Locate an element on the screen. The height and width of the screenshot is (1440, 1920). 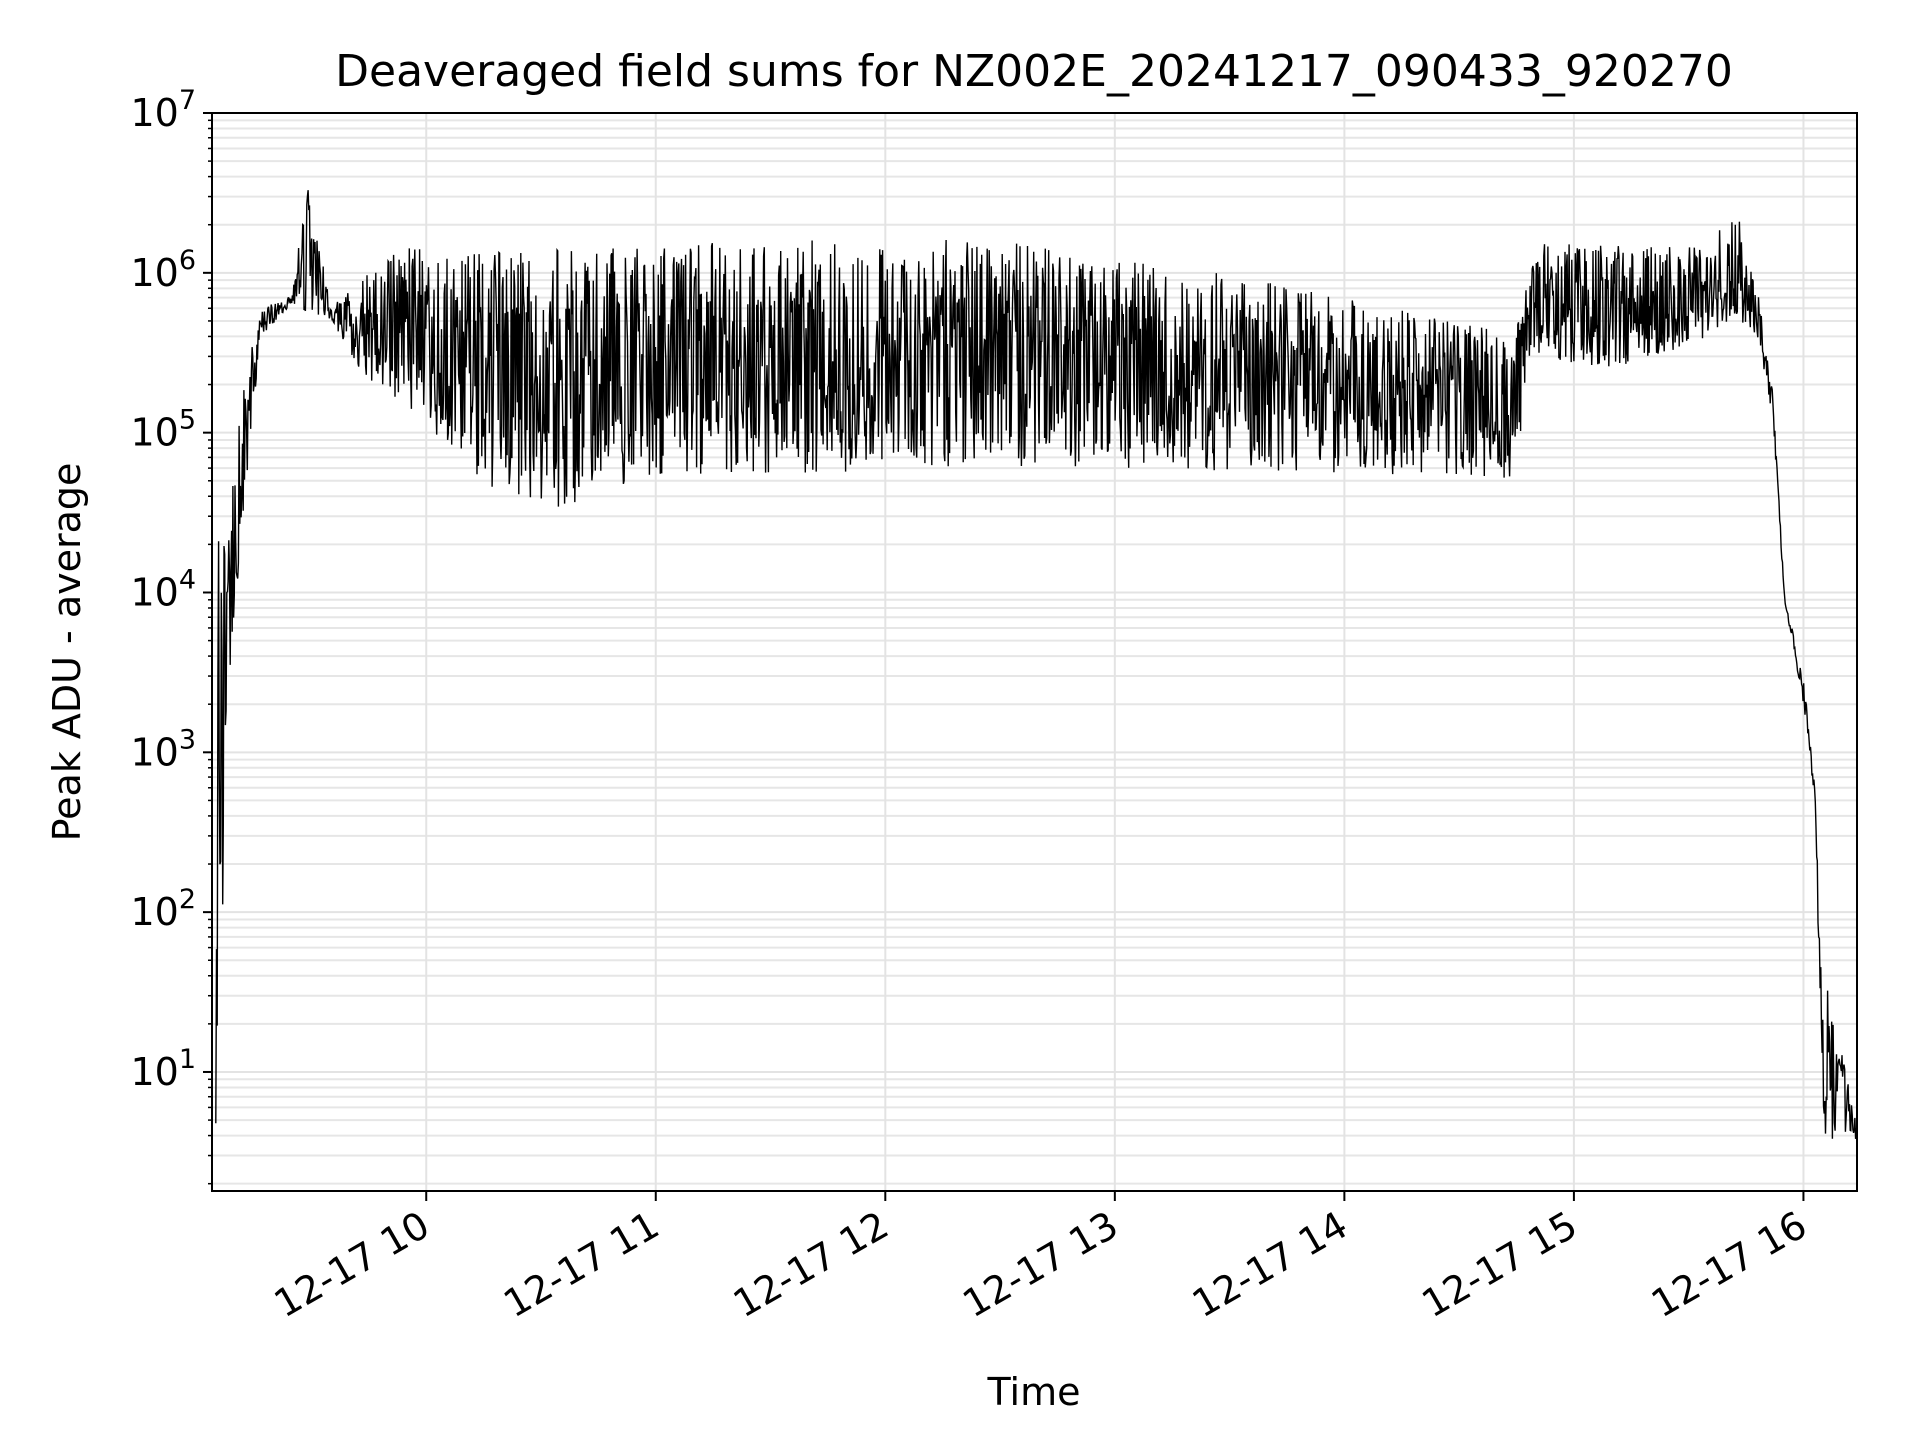
y-tick-label: 107 is located at coordinates (163, 110).